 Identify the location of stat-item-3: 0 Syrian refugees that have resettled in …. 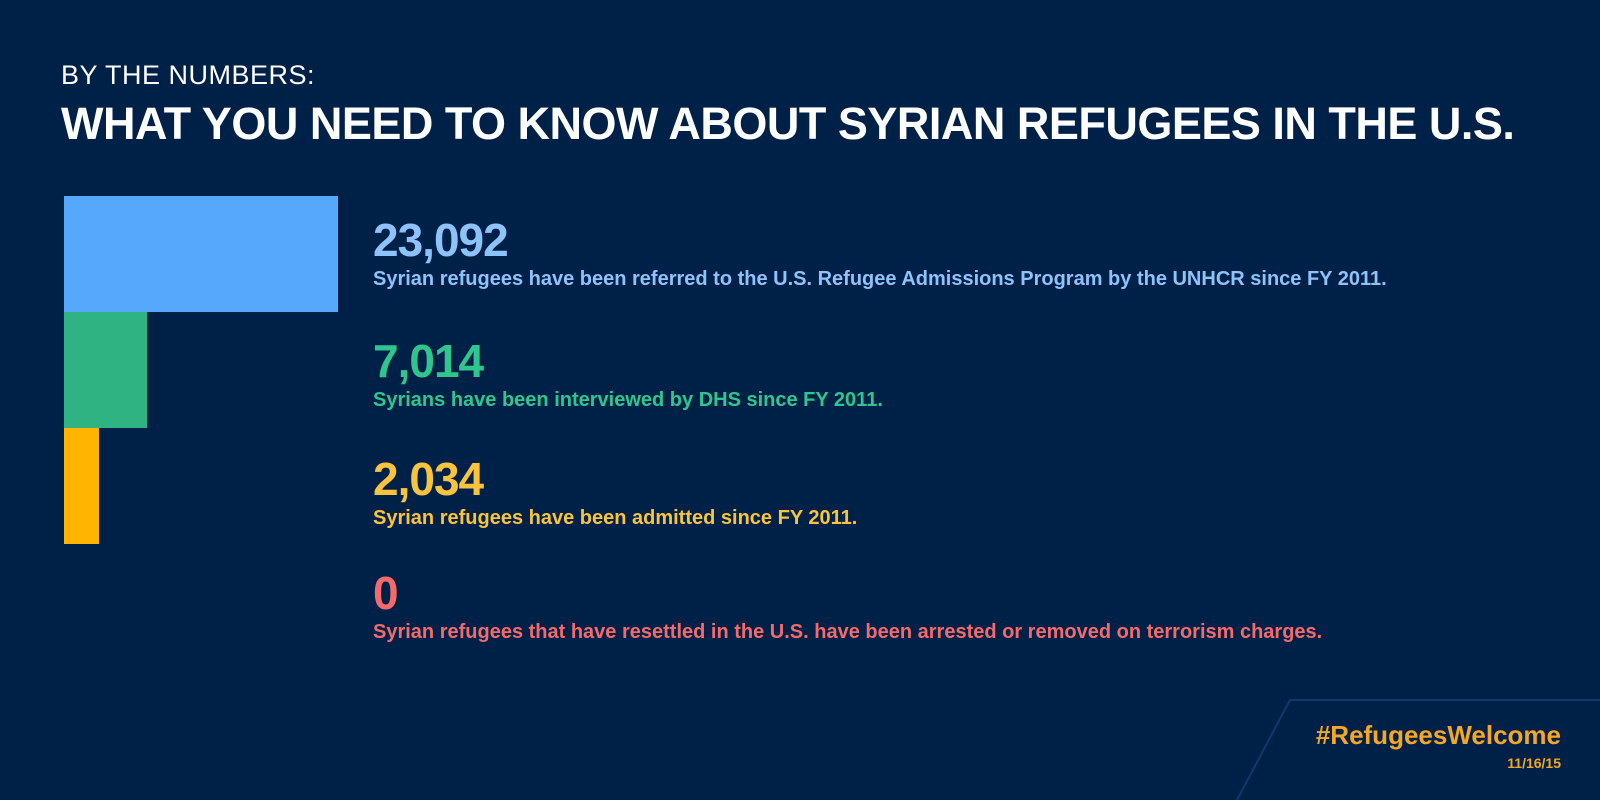
(847, 607).